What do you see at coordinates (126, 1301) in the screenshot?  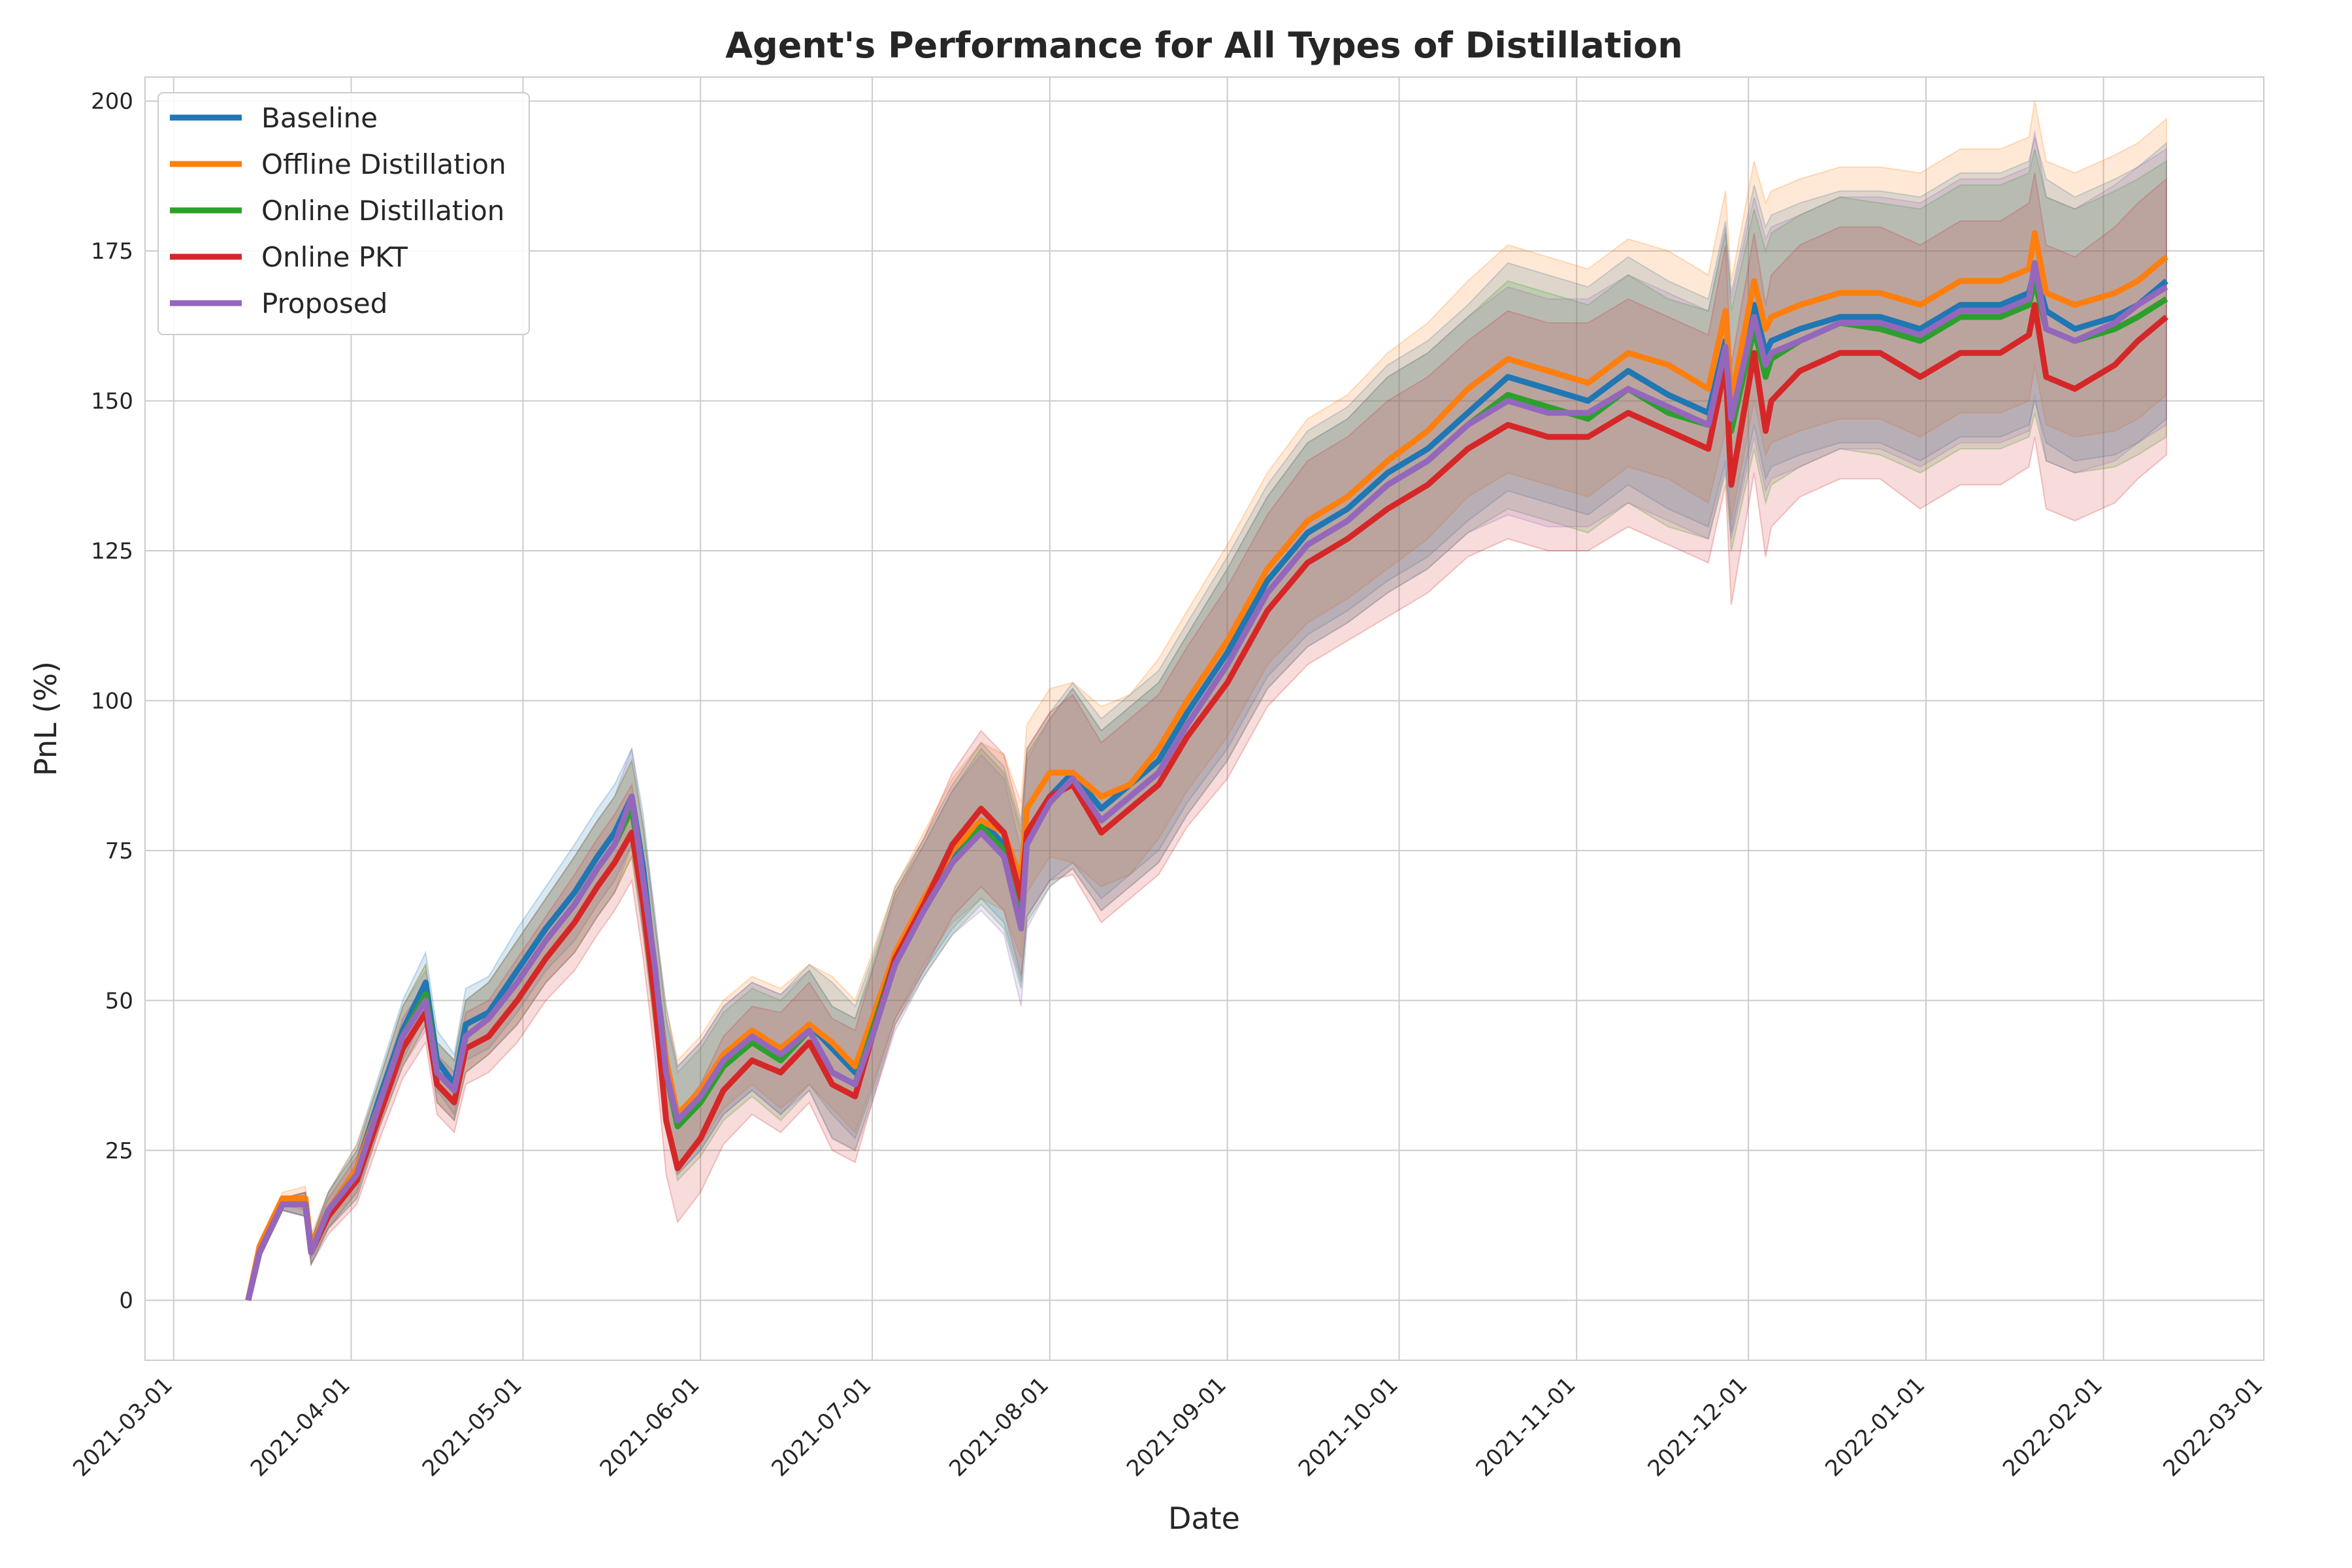 I see `y-tick-label: 0` at bounding box center [126, 1301].